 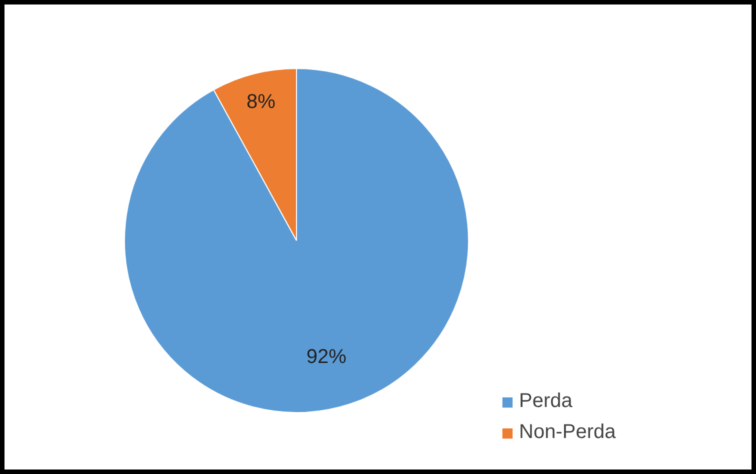 I want to click on legend-label: Perda, so click(x=545, y=401).